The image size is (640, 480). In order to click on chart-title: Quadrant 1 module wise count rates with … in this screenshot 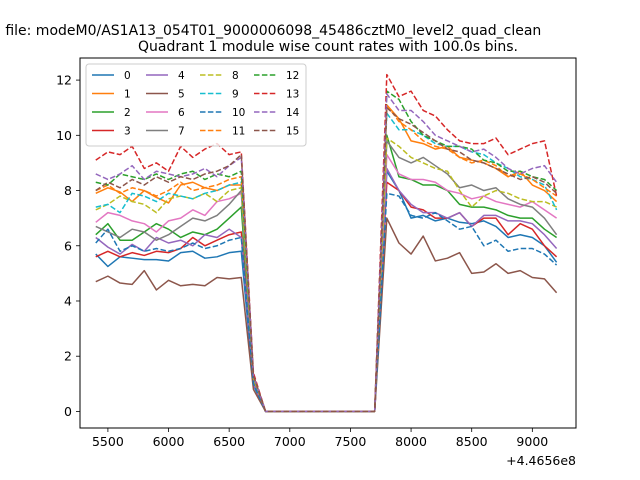, I will do `click(328, 47)`.